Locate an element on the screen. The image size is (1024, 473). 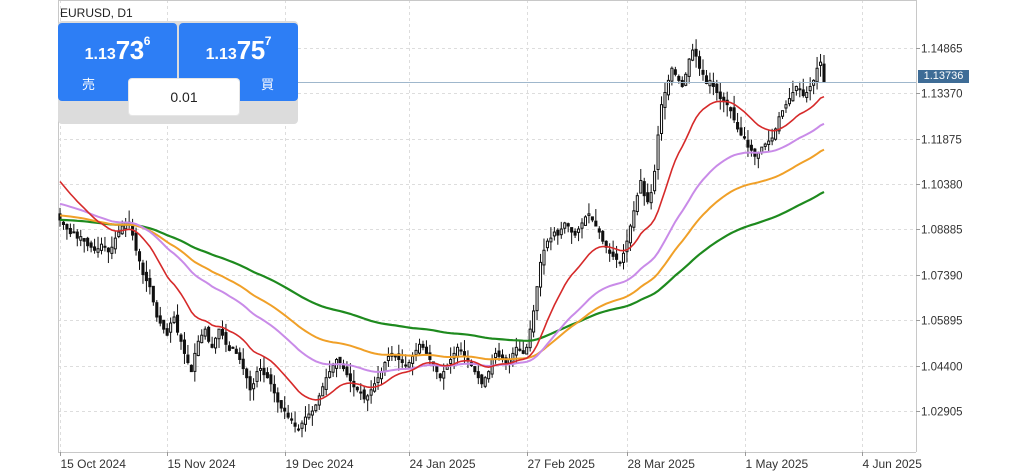
volume-input: 0.01 is located at coordinates (184, 97).